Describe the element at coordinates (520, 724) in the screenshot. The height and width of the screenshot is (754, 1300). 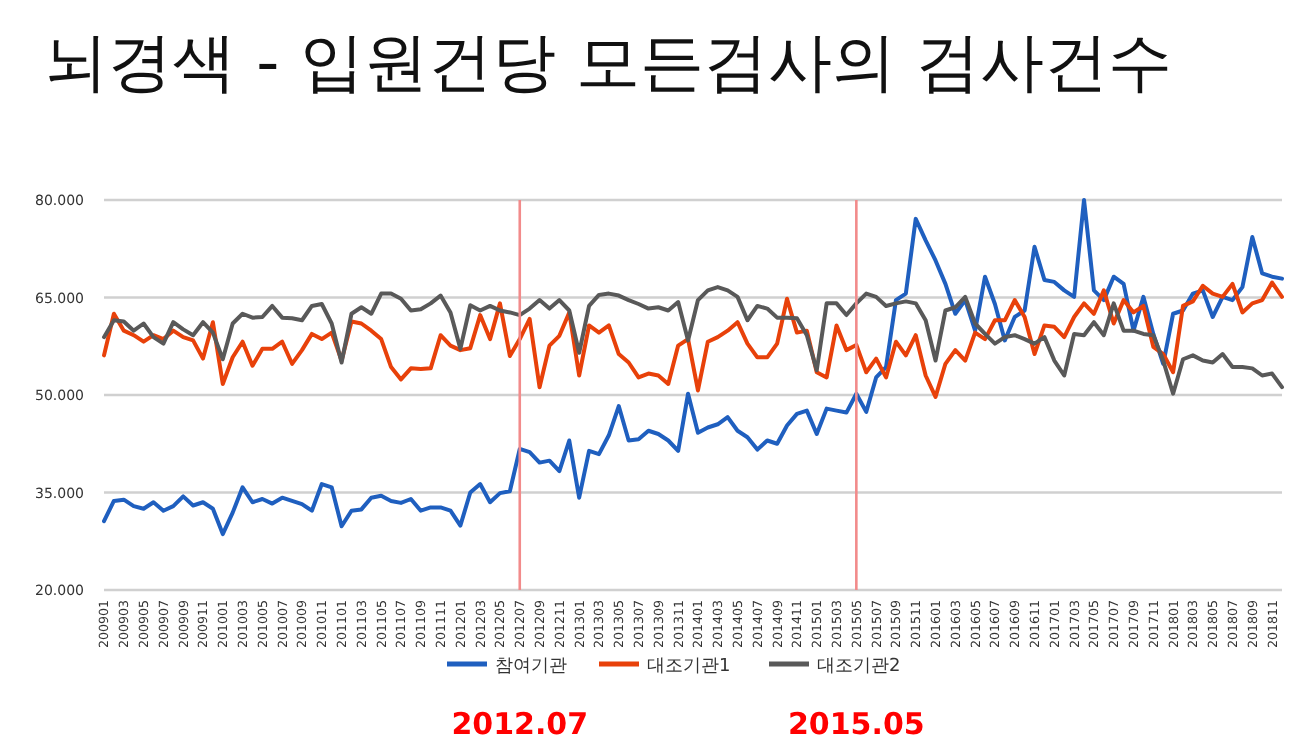
I see `text: 2012.07` at that location.